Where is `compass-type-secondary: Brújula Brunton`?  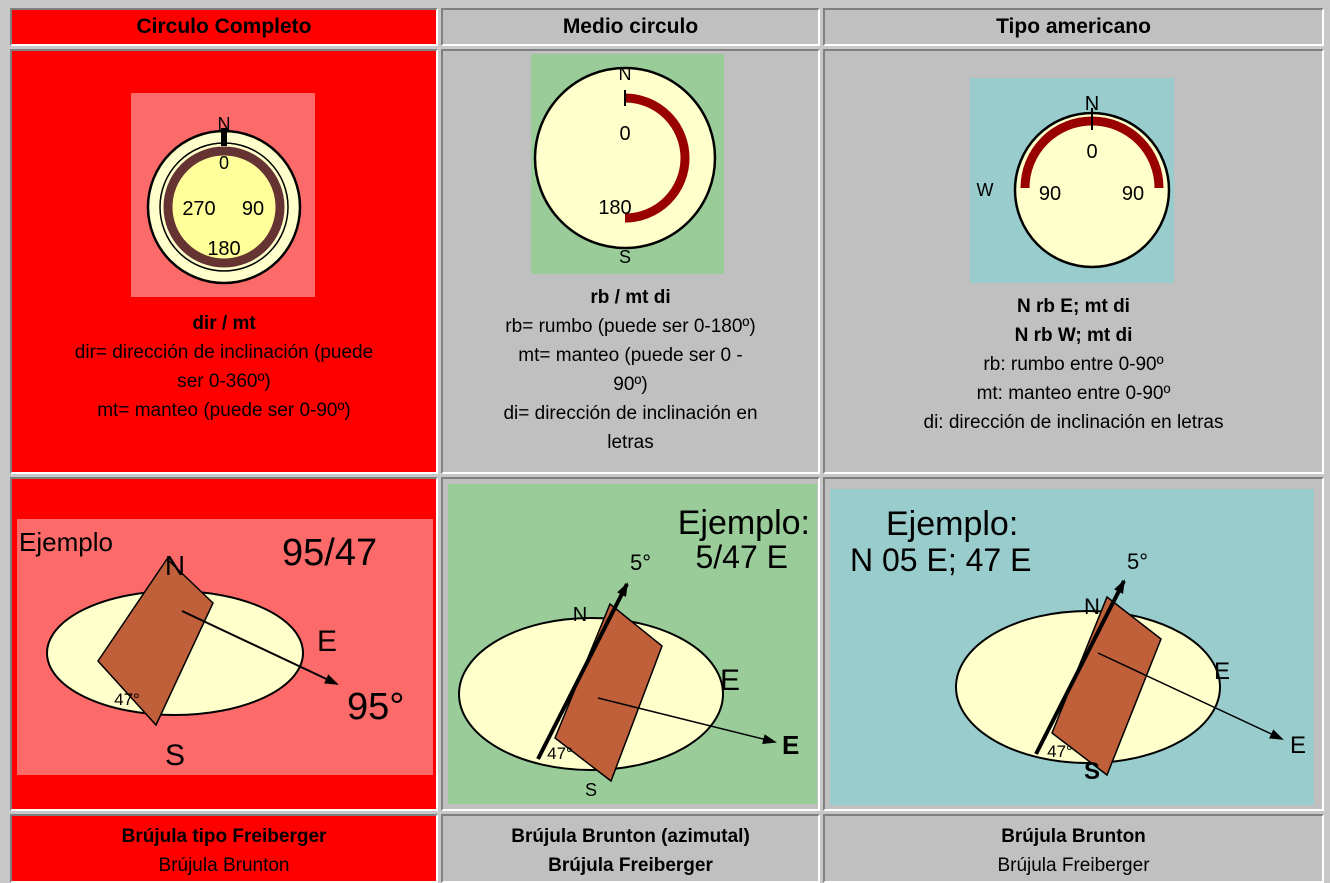 compass-type-secondary: Brújula Brunton is located at coordinates (224, 865).